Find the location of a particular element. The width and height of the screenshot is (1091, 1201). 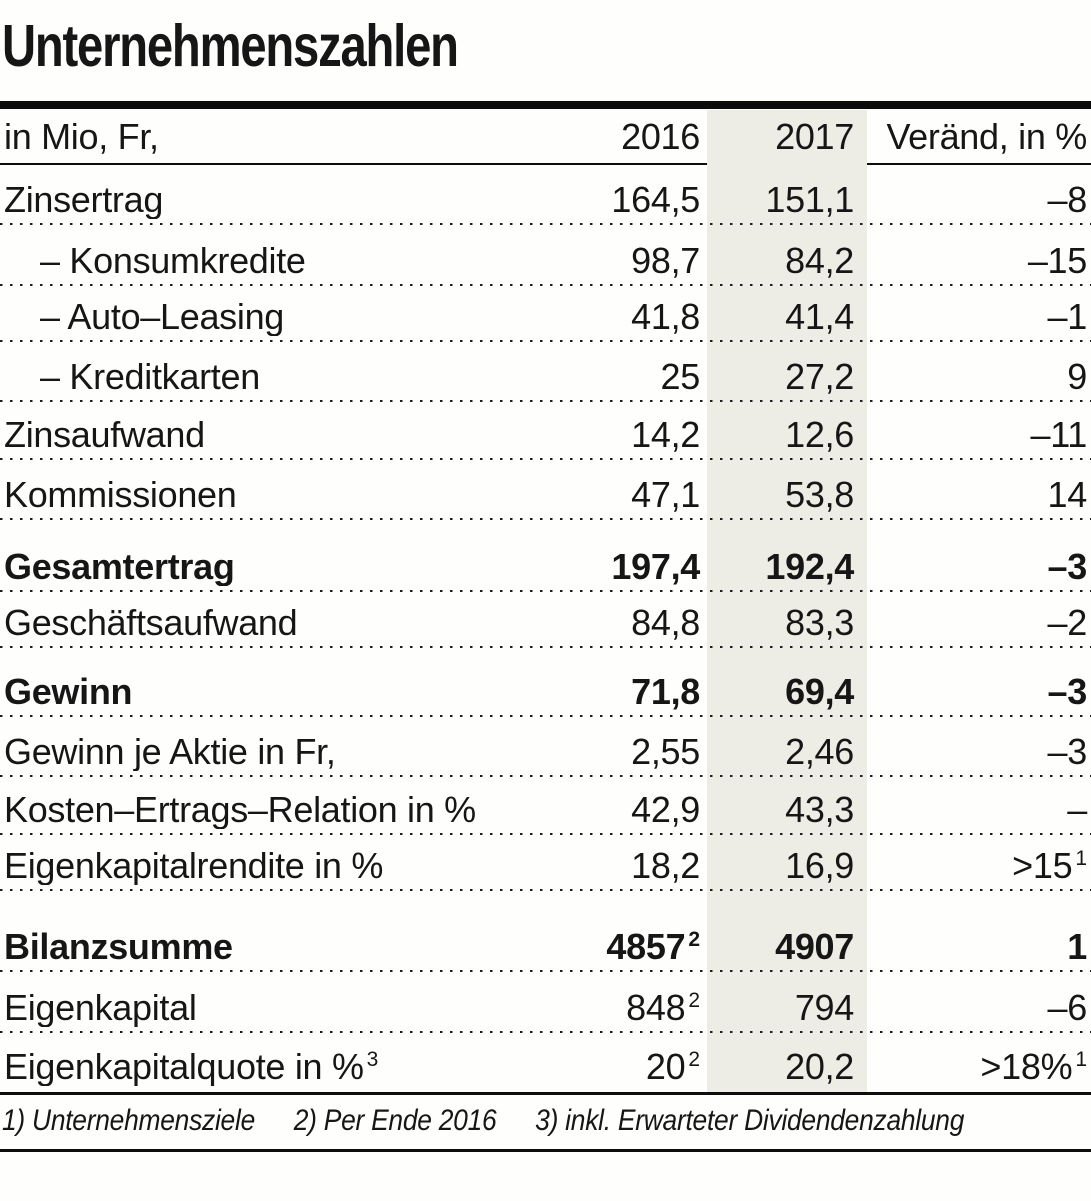

footnote-item: 1) Unternehmensziele is located at coordinates (128, 1120).